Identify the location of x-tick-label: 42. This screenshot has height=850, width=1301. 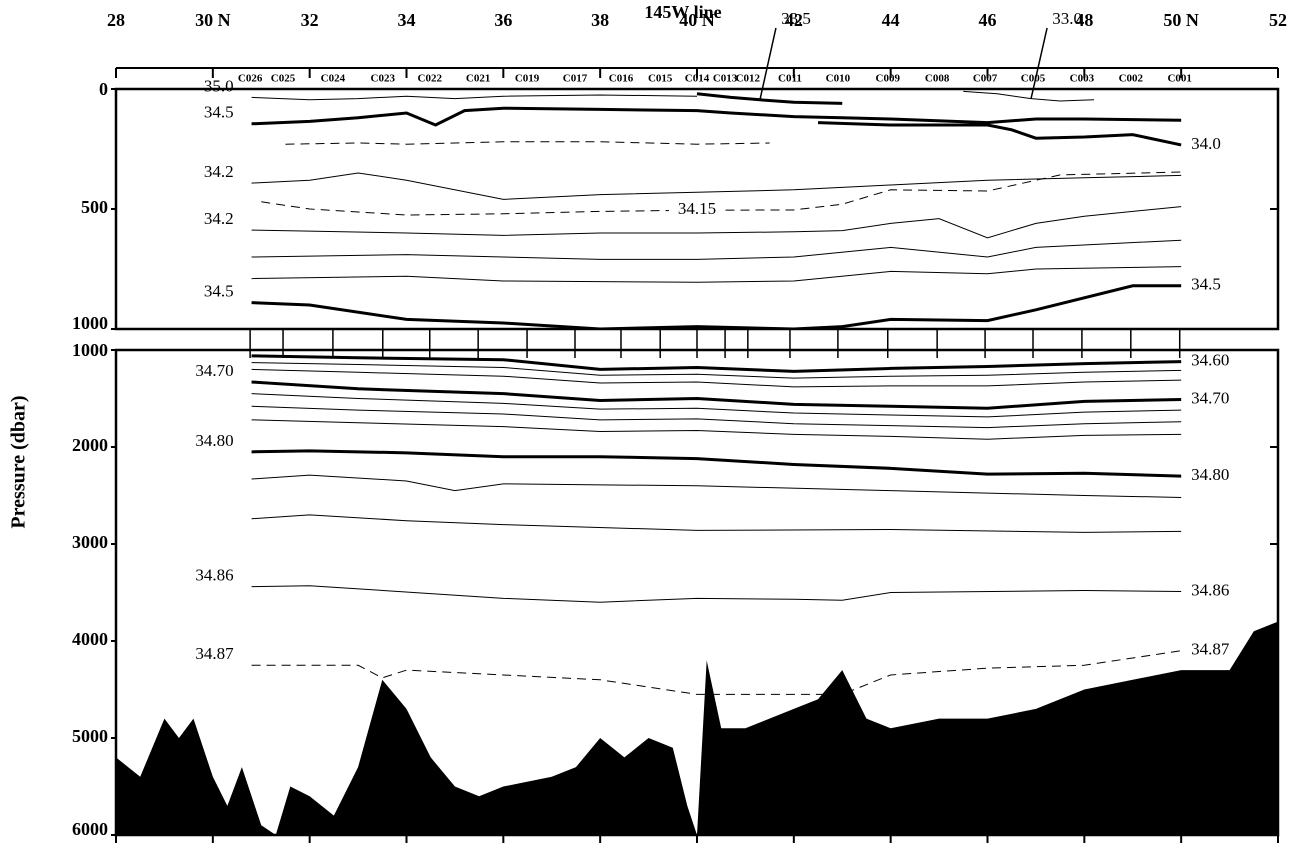
(794, 20).